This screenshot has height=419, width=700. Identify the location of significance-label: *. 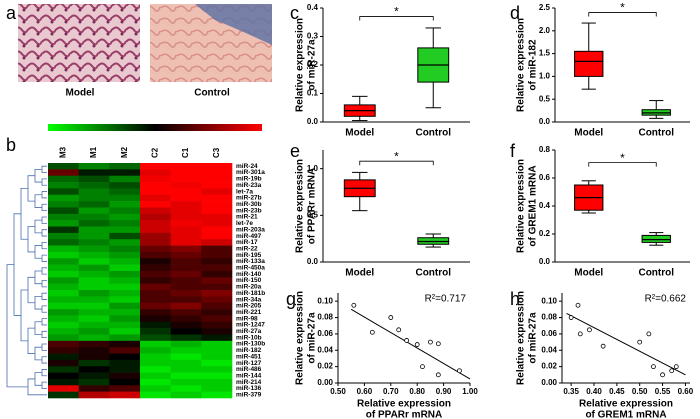
(622, 8).